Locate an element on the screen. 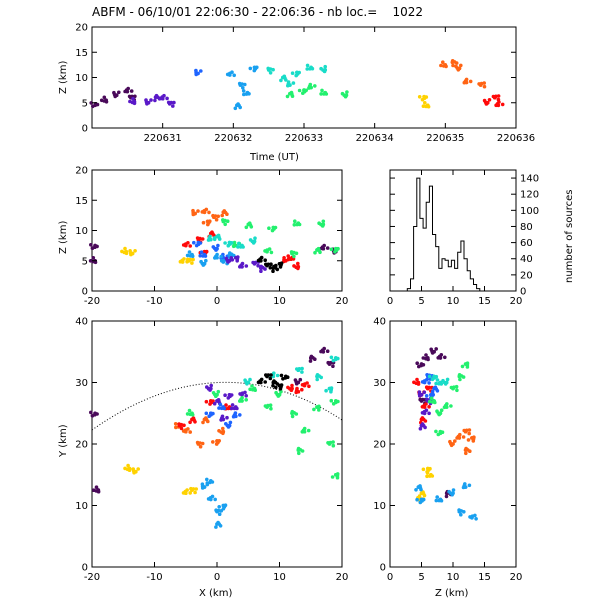 The width and height of the screenshot is (600, 600). y-tick-label: 30 is located at coordinates (379, 383).